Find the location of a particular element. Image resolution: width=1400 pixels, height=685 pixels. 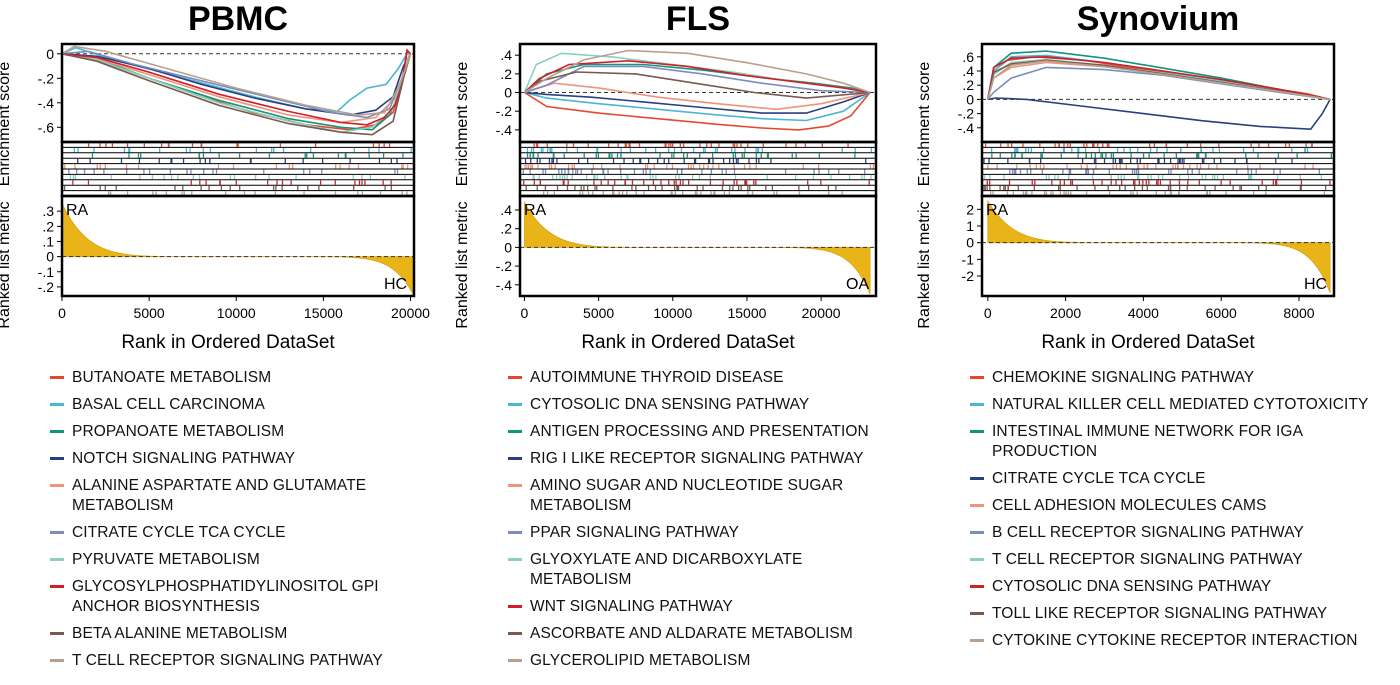

legend-item: GLYOXYLATE AND DICARBOXYLATE METABOLISM is located at coordinates (693, 570).